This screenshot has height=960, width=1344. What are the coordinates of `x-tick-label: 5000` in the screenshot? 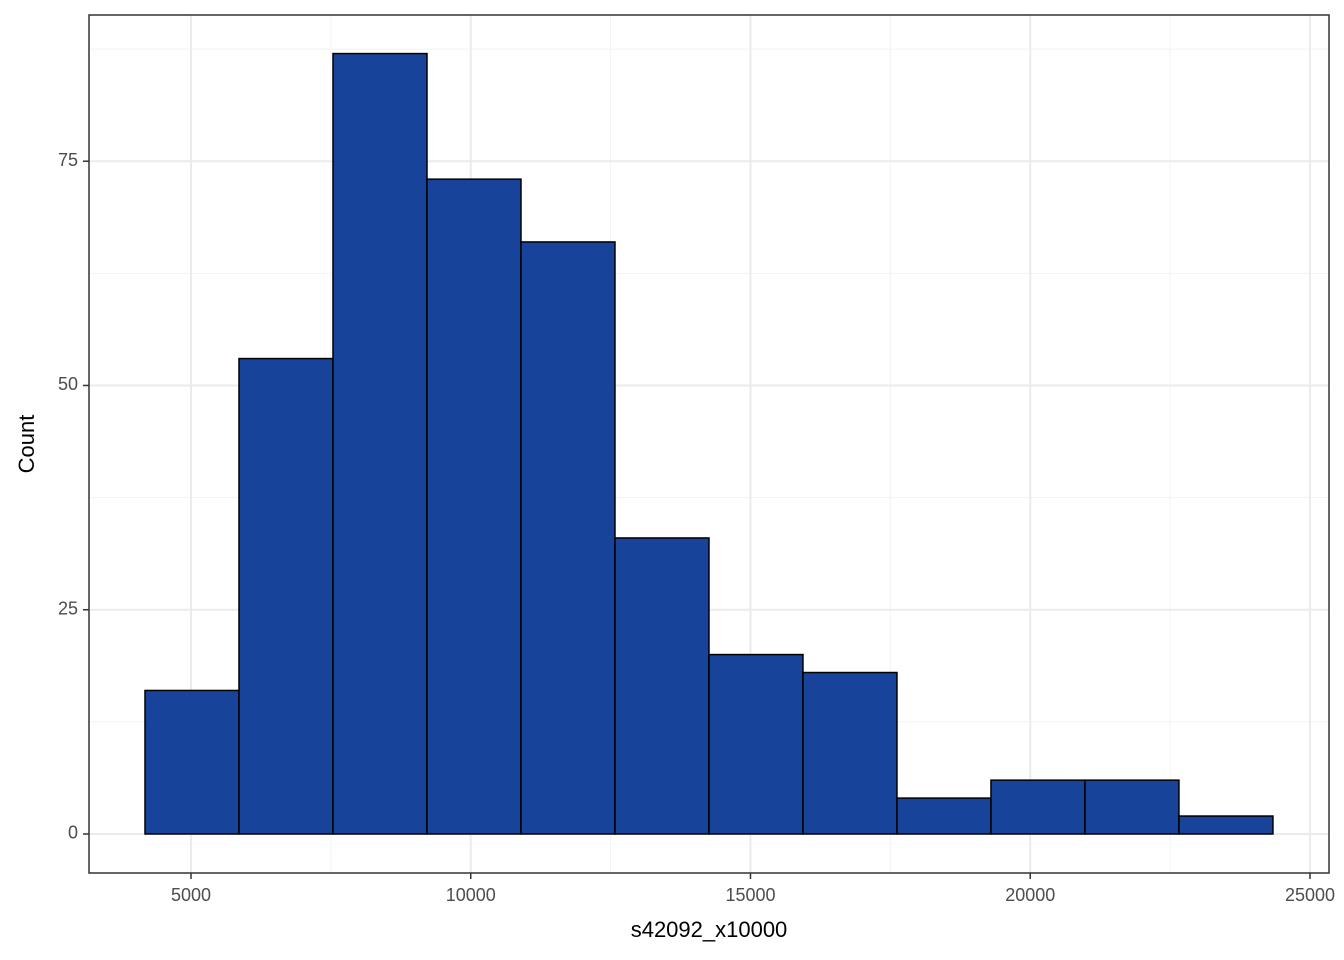 It's located at (191, 895).